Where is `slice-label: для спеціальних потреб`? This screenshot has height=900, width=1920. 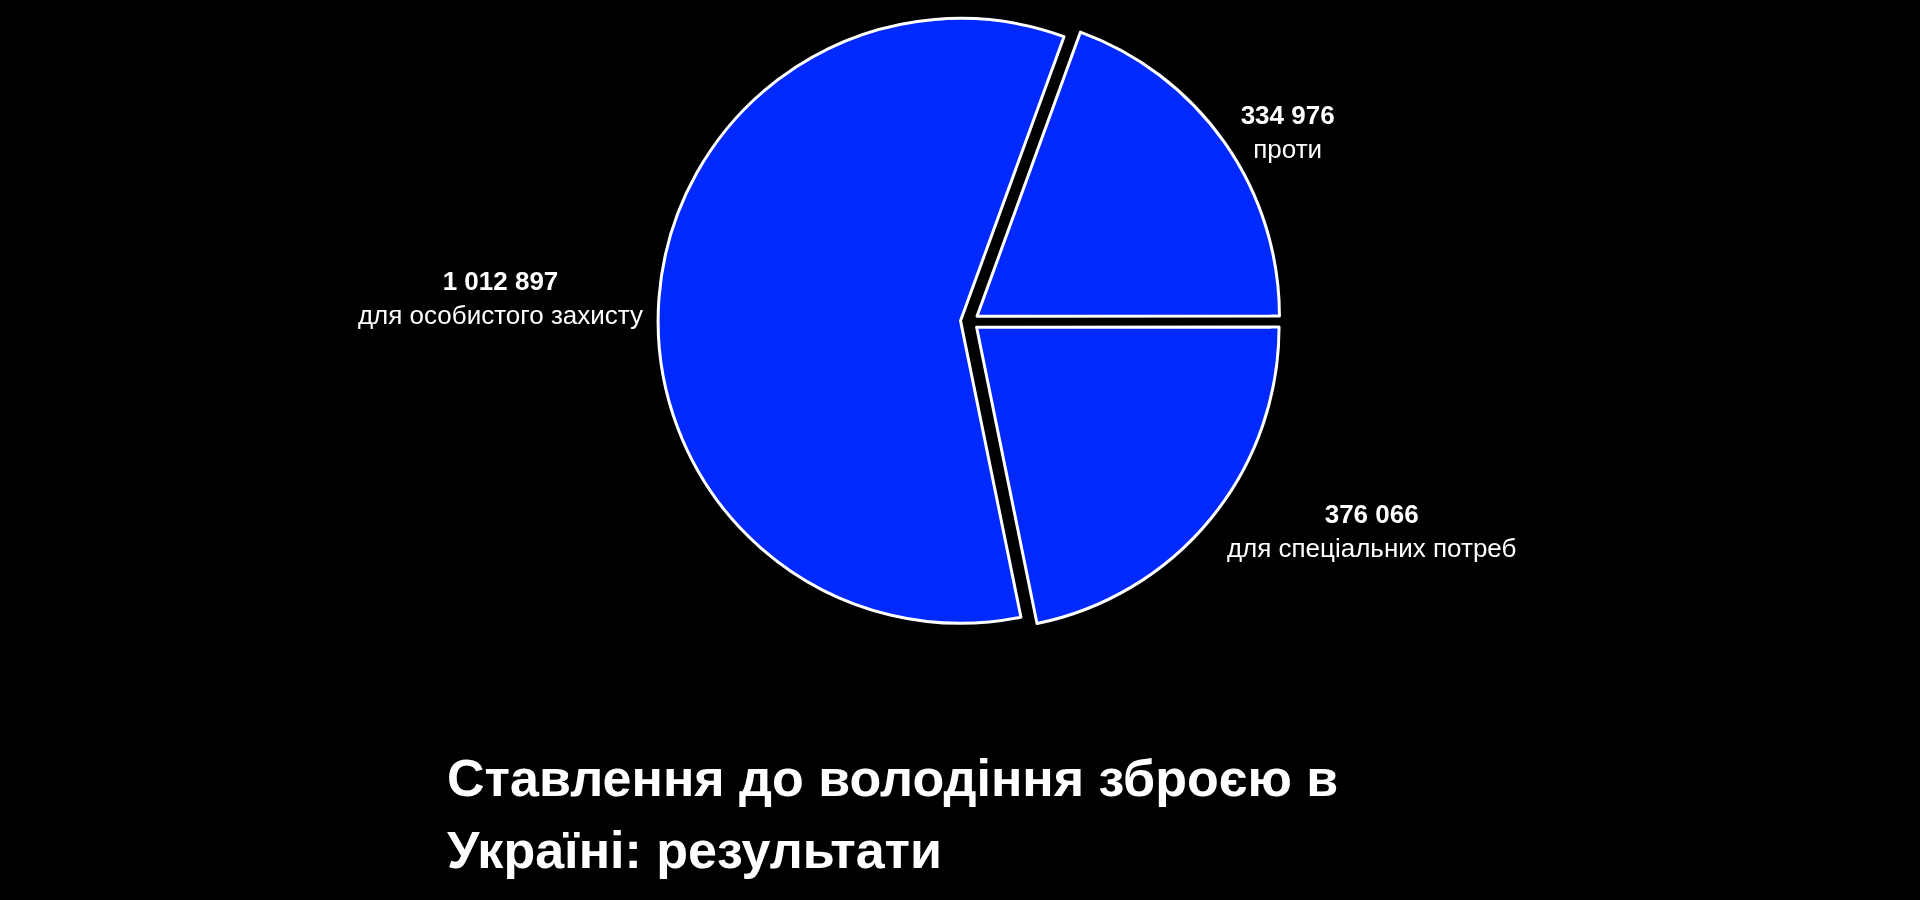
slice-label: для спеціальних потреб is located at coordinates (1371, 548).